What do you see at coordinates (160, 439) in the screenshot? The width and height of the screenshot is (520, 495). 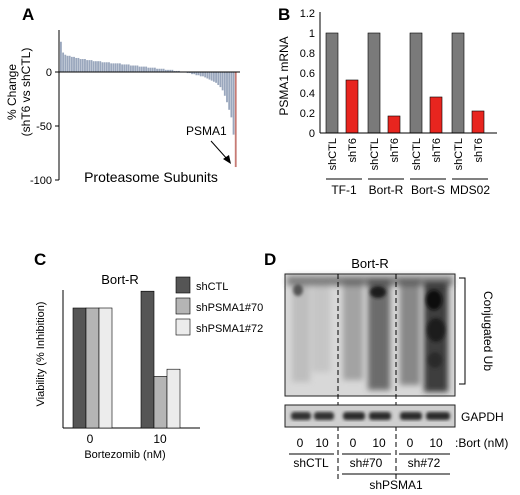 I see `panel-c-xtick-label: 10` at bounding box center [160, 439].